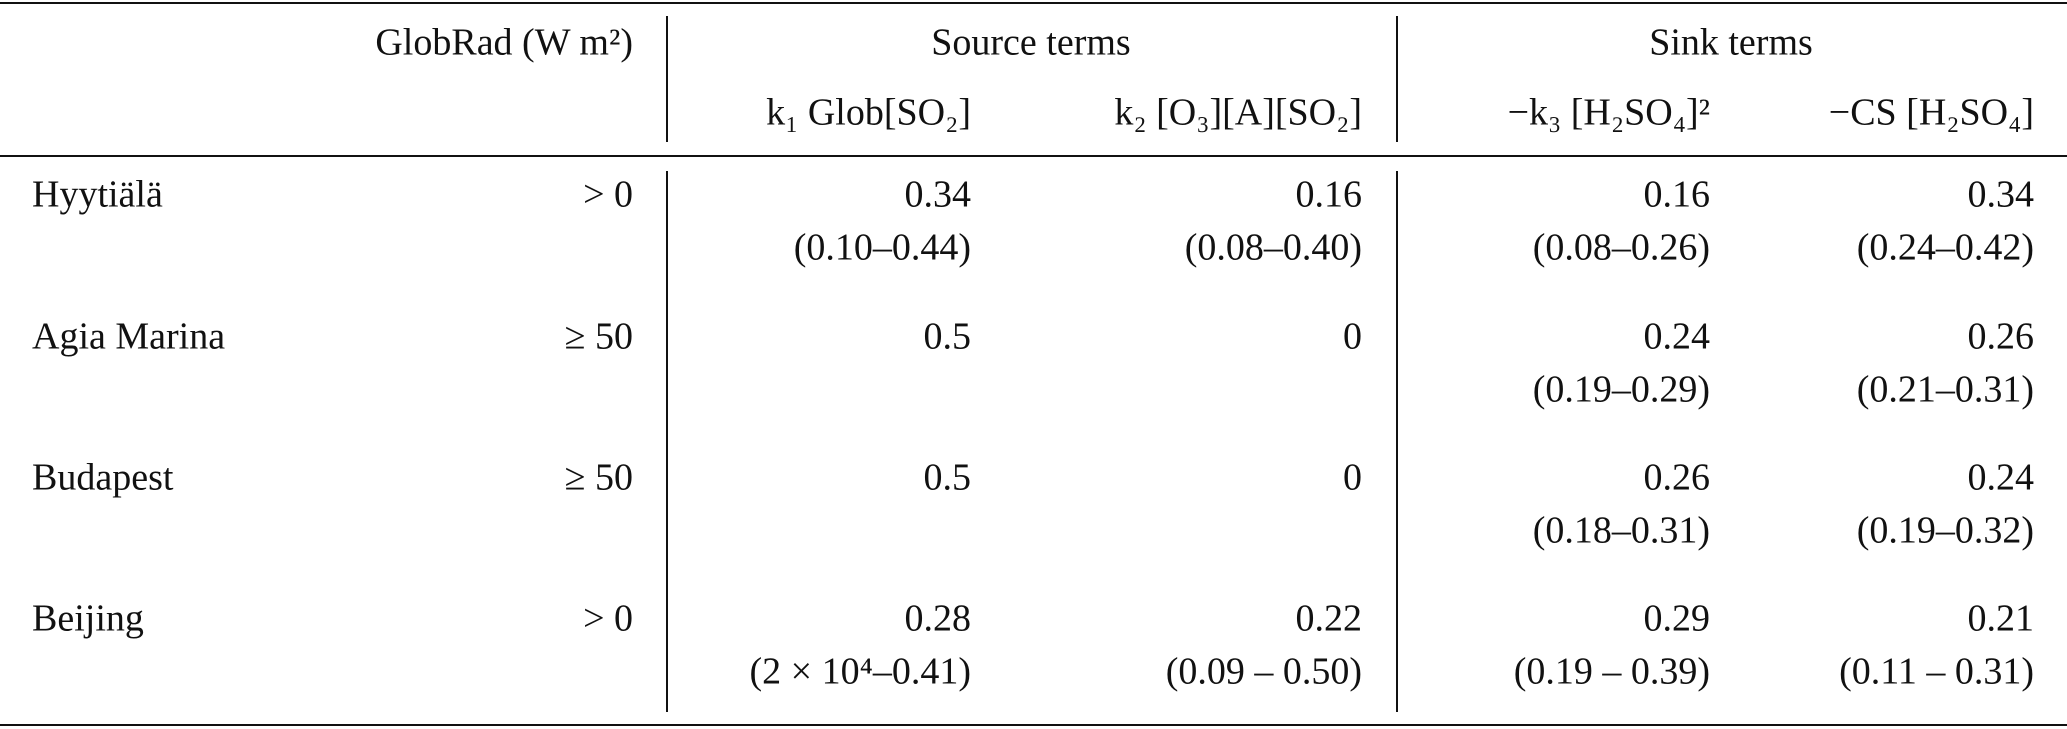 This screenshot has width=2067, height=729. Describe the element at coordinates (1731, 43) in the screenshot. I see `group-header: Sink terms` at that location.